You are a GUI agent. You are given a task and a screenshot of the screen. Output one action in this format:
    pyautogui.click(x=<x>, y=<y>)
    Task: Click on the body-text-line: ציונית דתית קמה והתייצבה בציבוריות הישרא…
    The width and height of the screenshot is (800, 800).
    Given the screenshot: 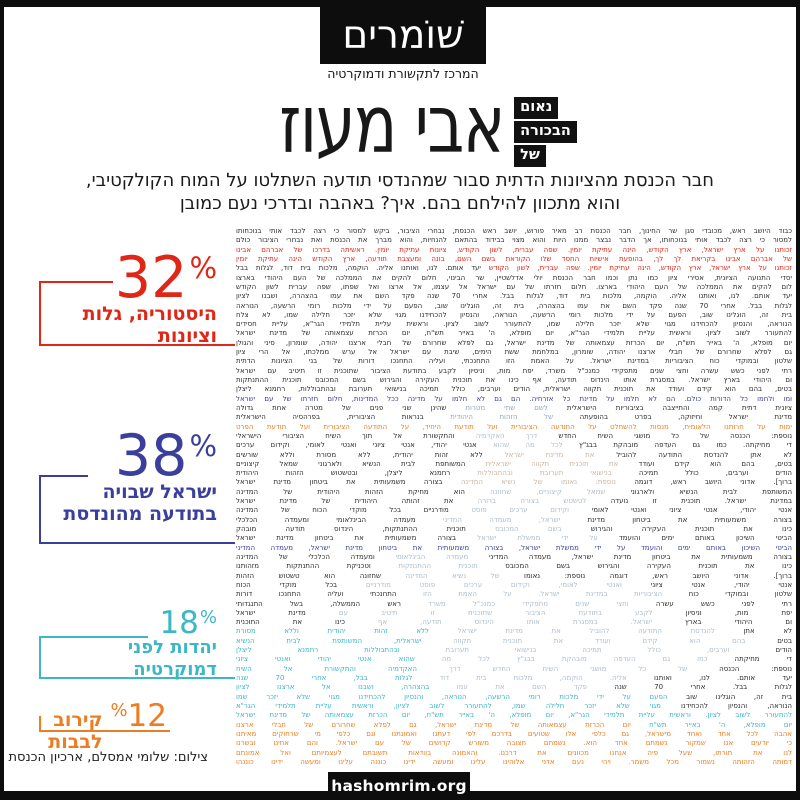 What is the action you would take?
    pyautogui.click(x=514, y=407)
    